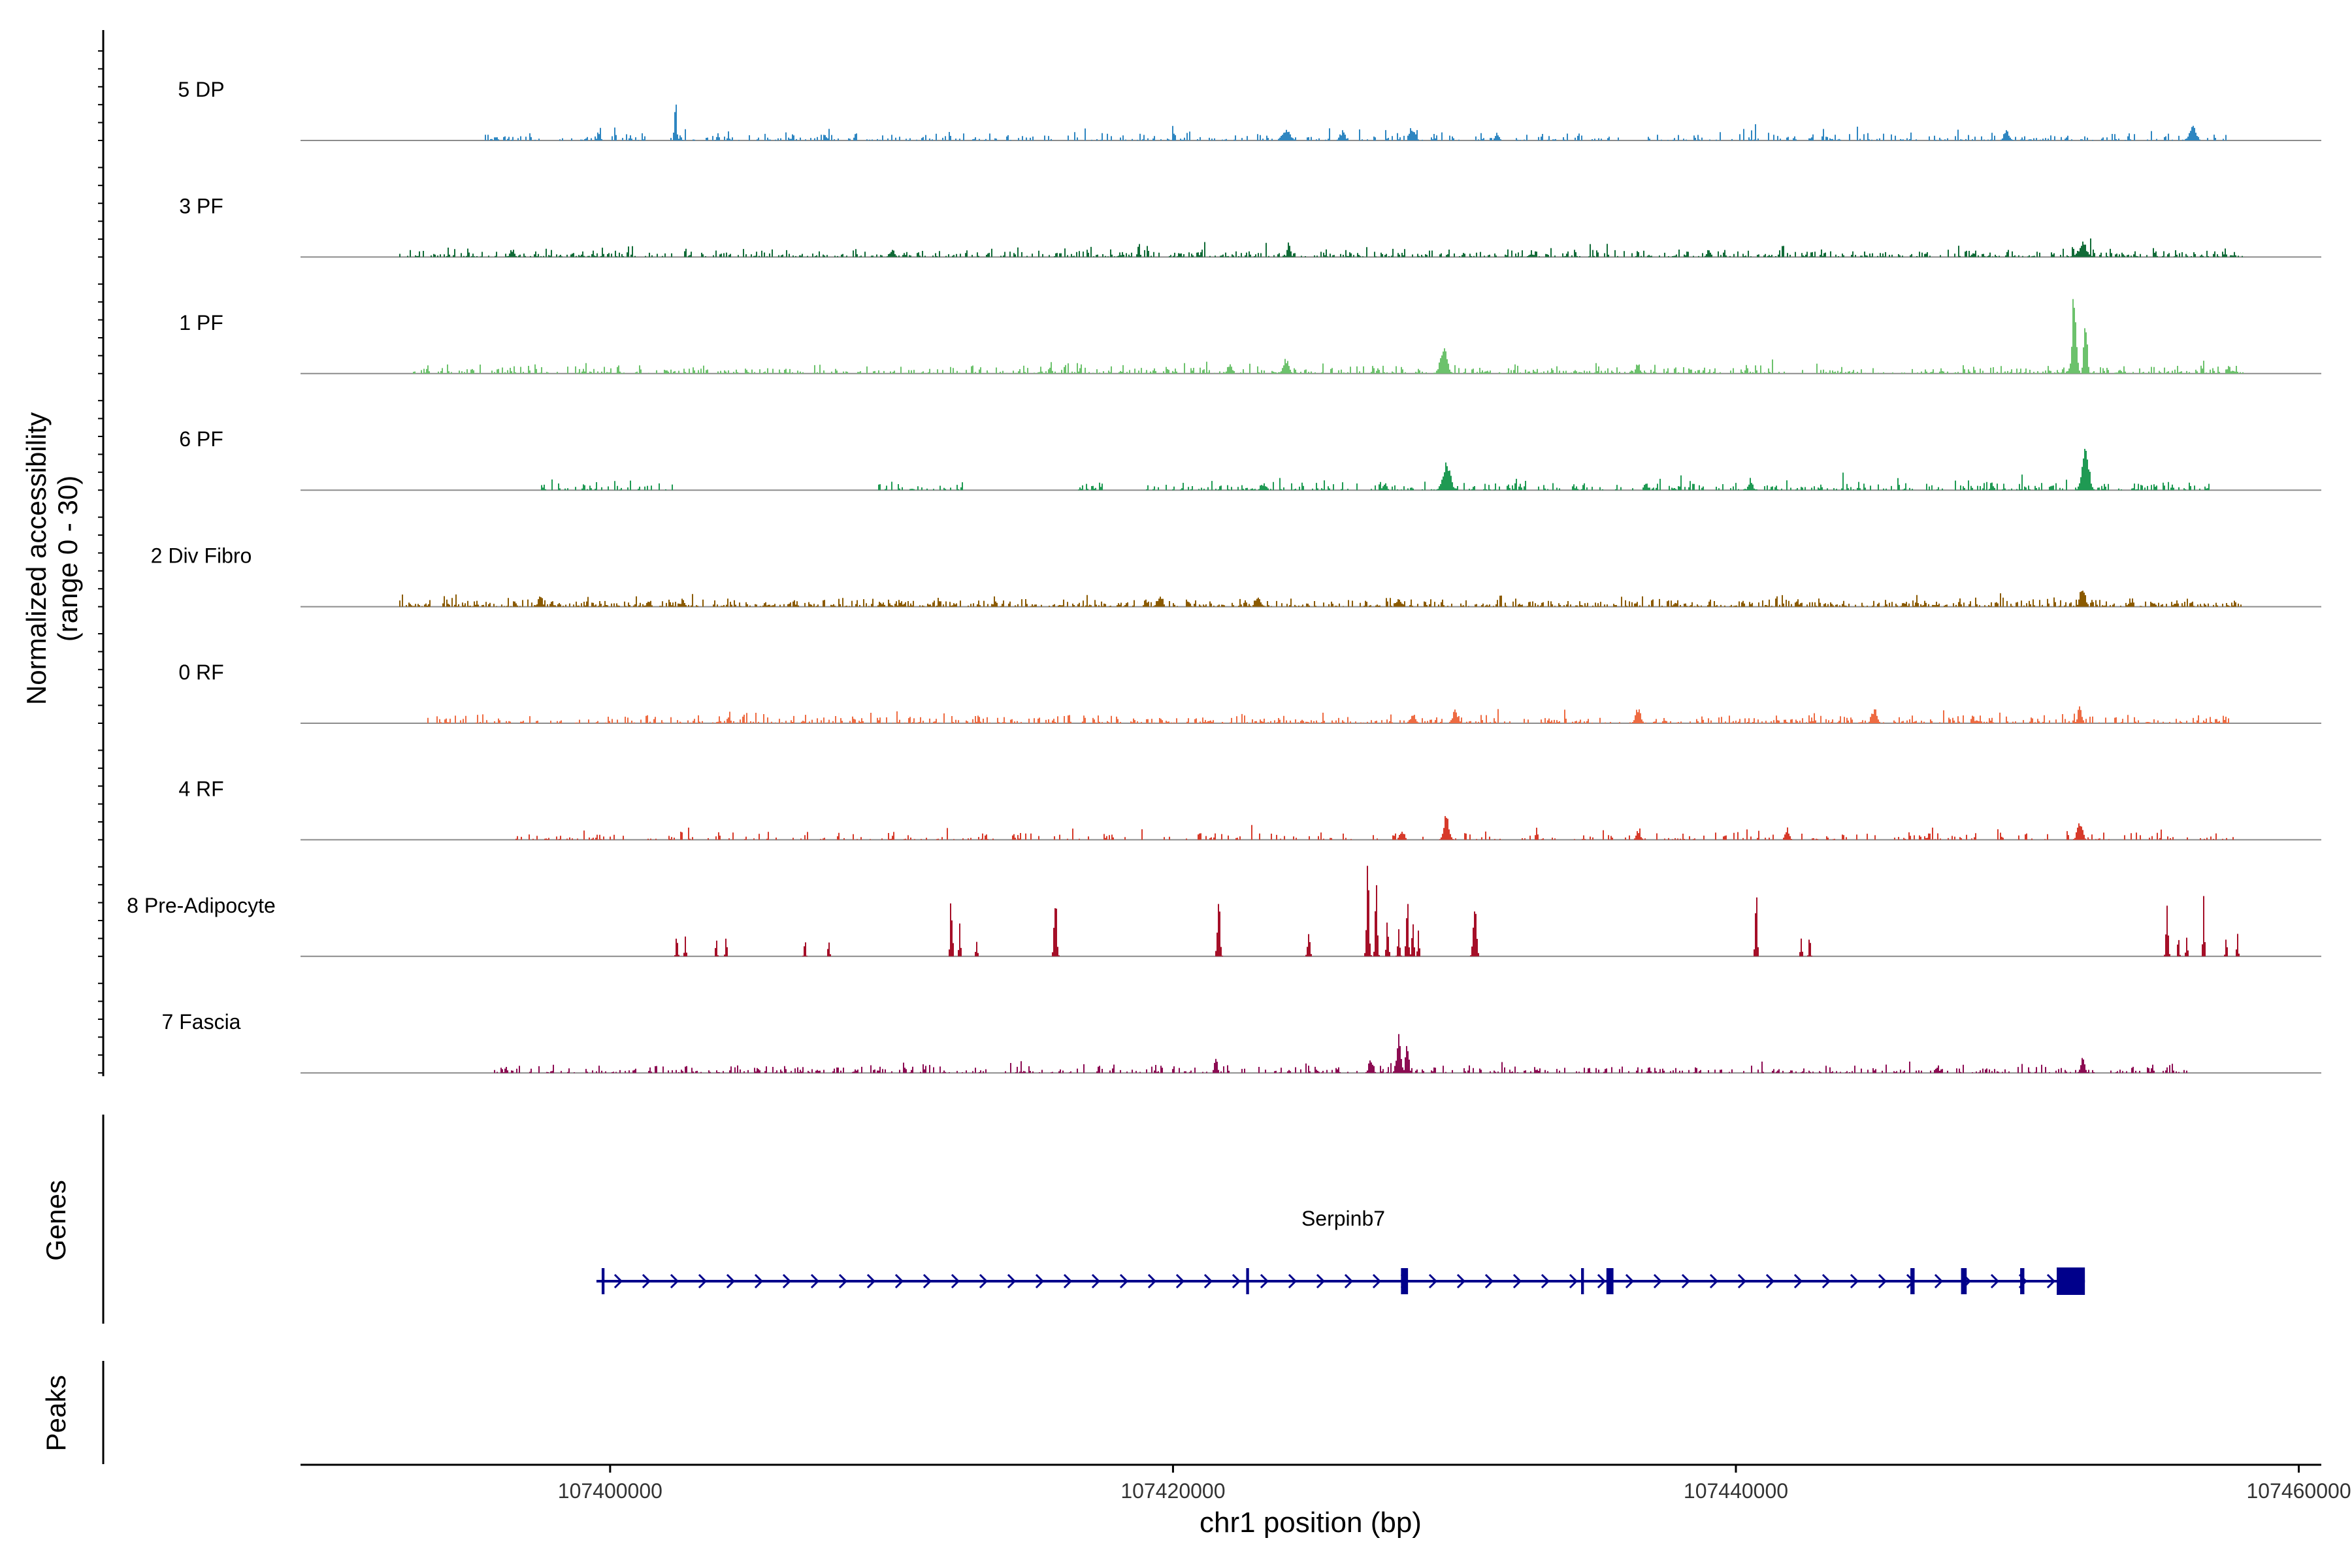  What do you see at coordinates (1063, 1219) in the screenshot?
I see `gene-panel: Genes Serpinb7` at bounding box center [1063, 1219].